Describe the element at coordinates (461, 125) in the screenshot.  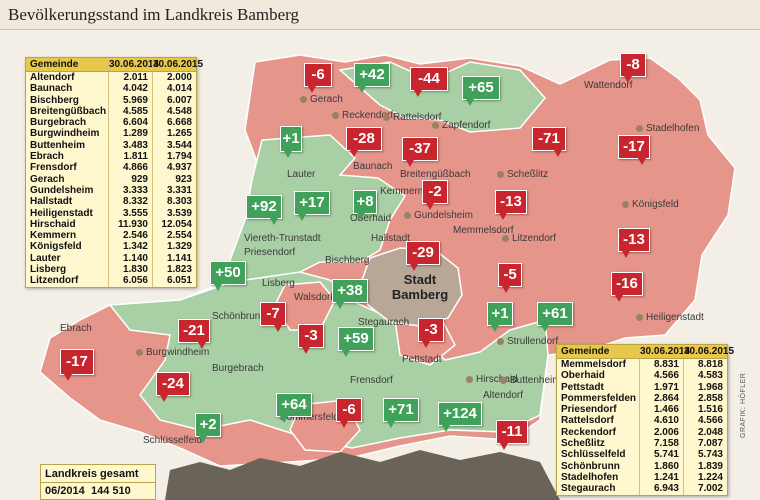
I see `place-zapfendorf: Zapfendorf` at that location.